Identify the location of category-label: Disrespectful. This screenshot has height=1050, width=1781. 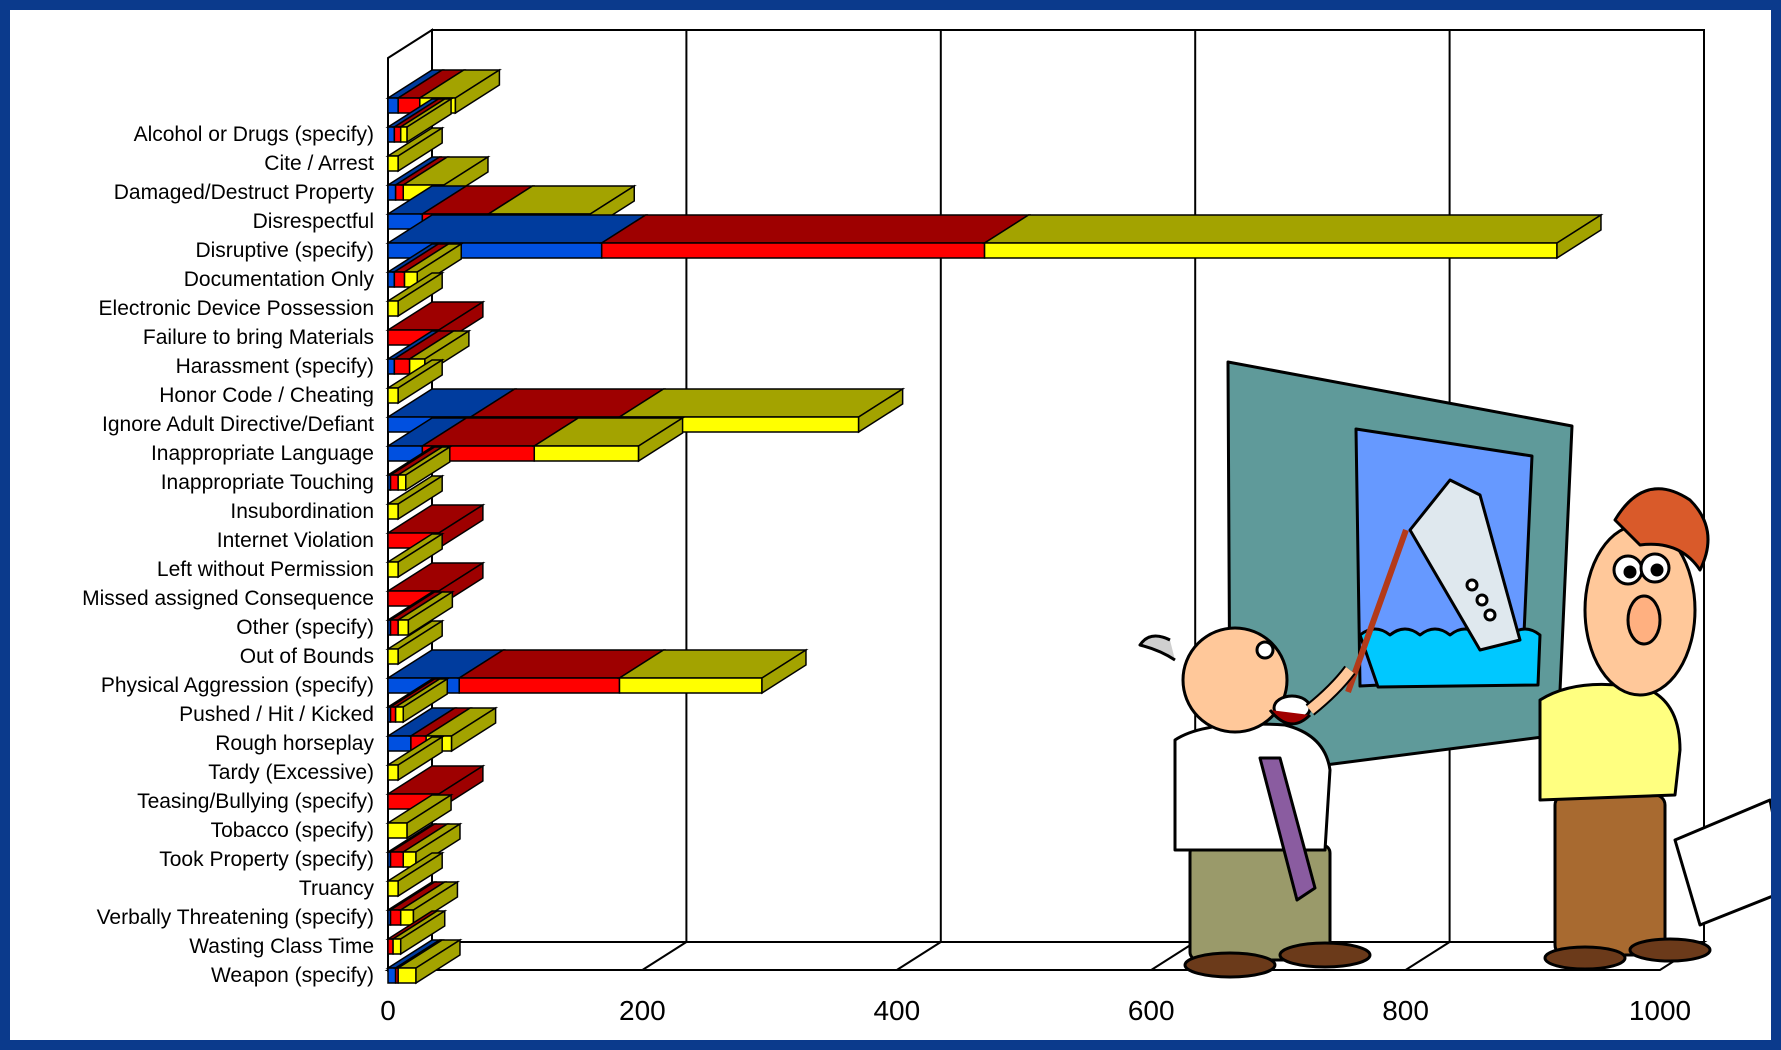
(313, 221).